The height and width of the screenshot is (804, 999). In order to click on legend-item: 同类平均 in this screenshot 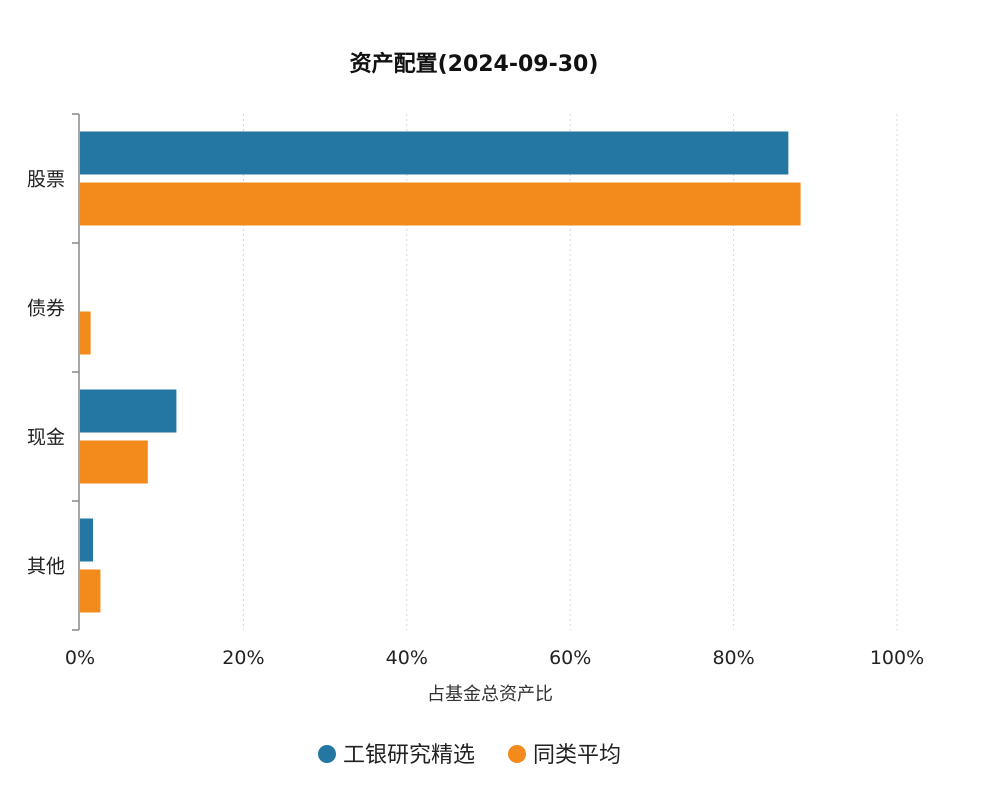, I will do `click(564, 755)`.